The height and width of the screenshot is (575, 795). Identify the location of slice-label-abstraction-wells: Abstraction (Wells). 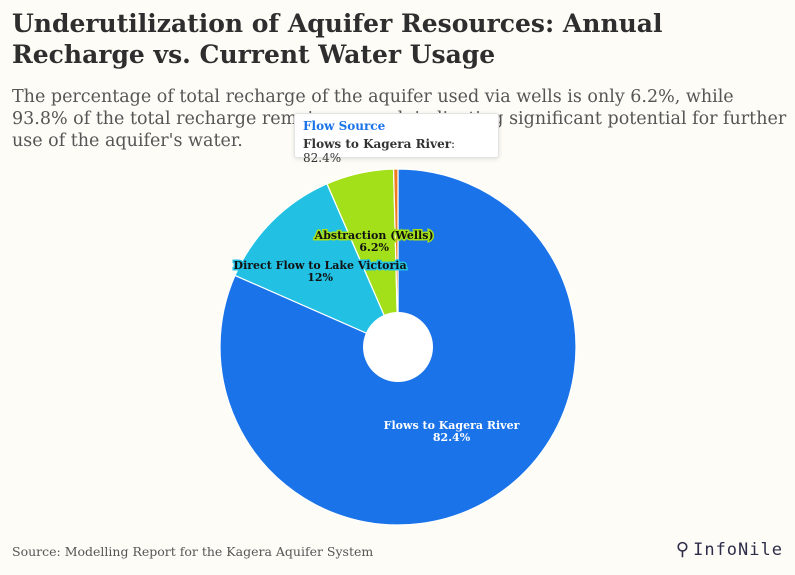
(374, 235).